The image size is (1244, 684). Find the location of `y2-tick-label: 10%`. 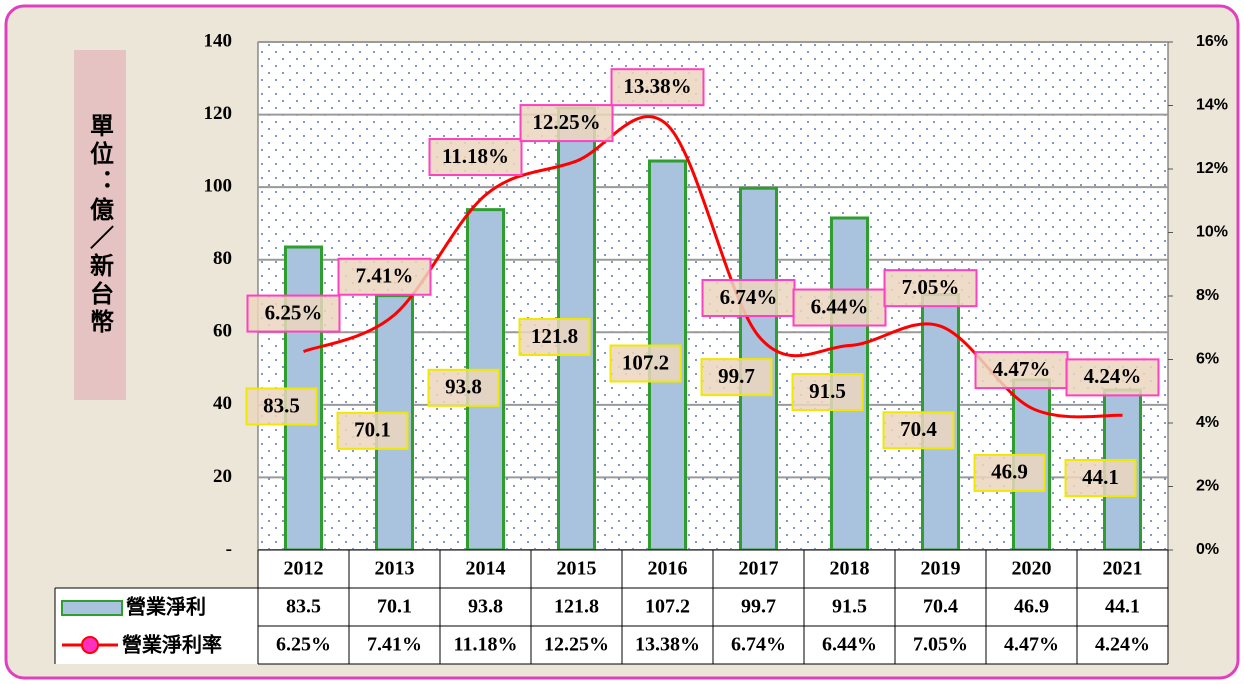

y2-tick-label: 10% is located at coordinates (1212, 232).